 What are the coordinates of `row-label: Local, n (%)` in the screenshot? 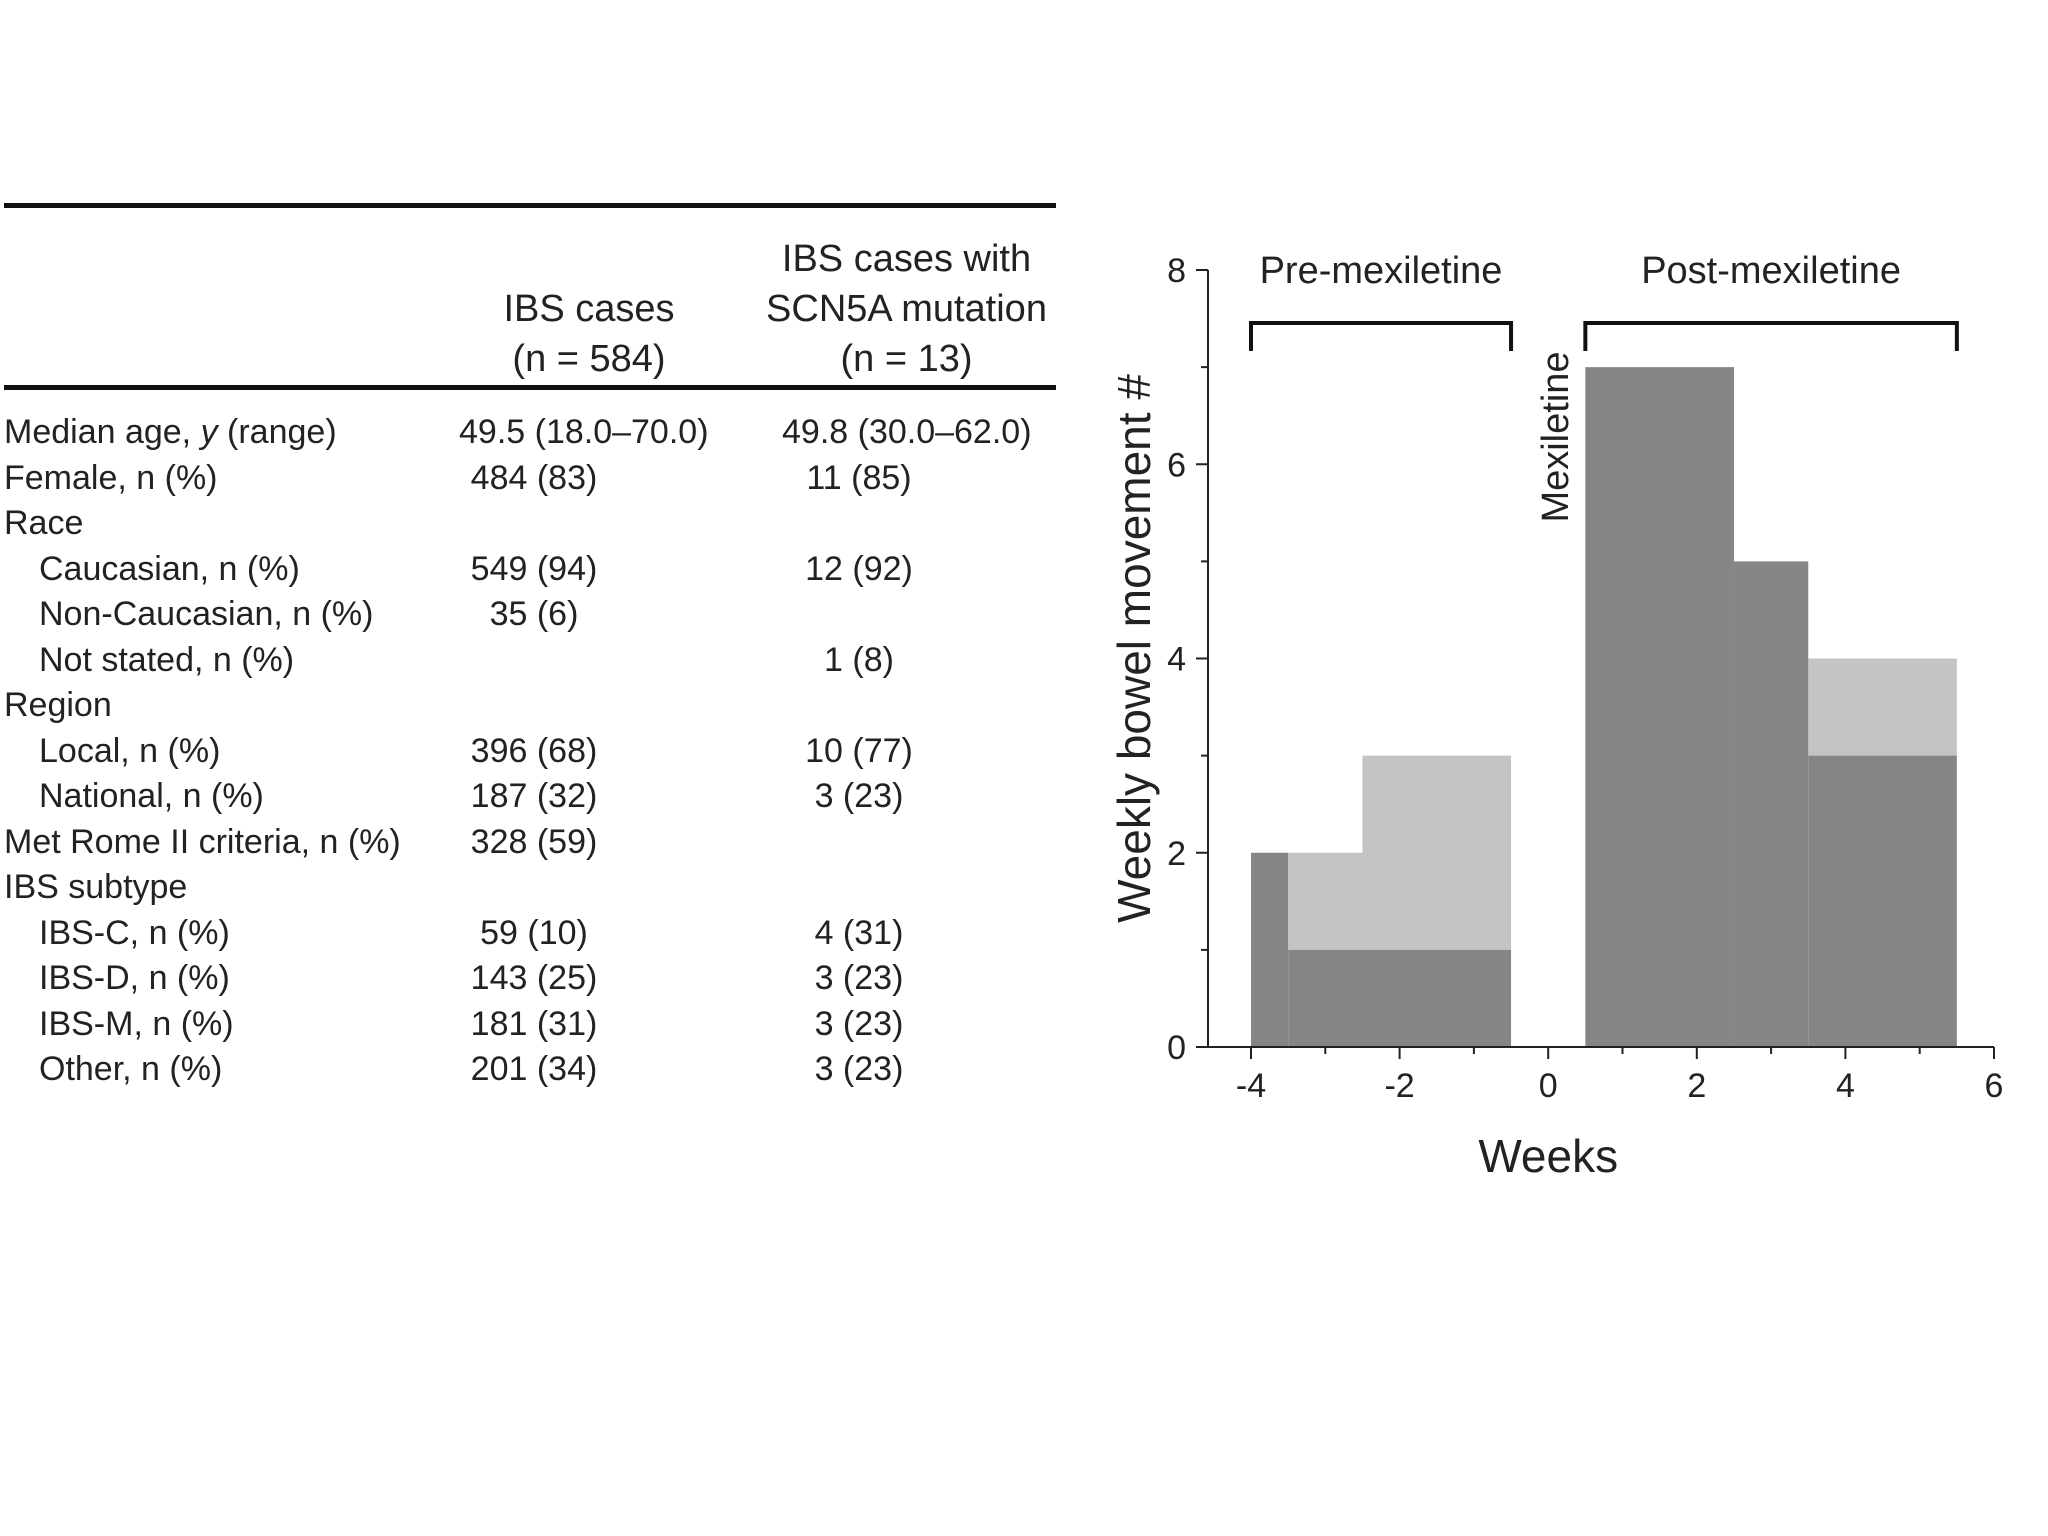 It's located at (130, 750).